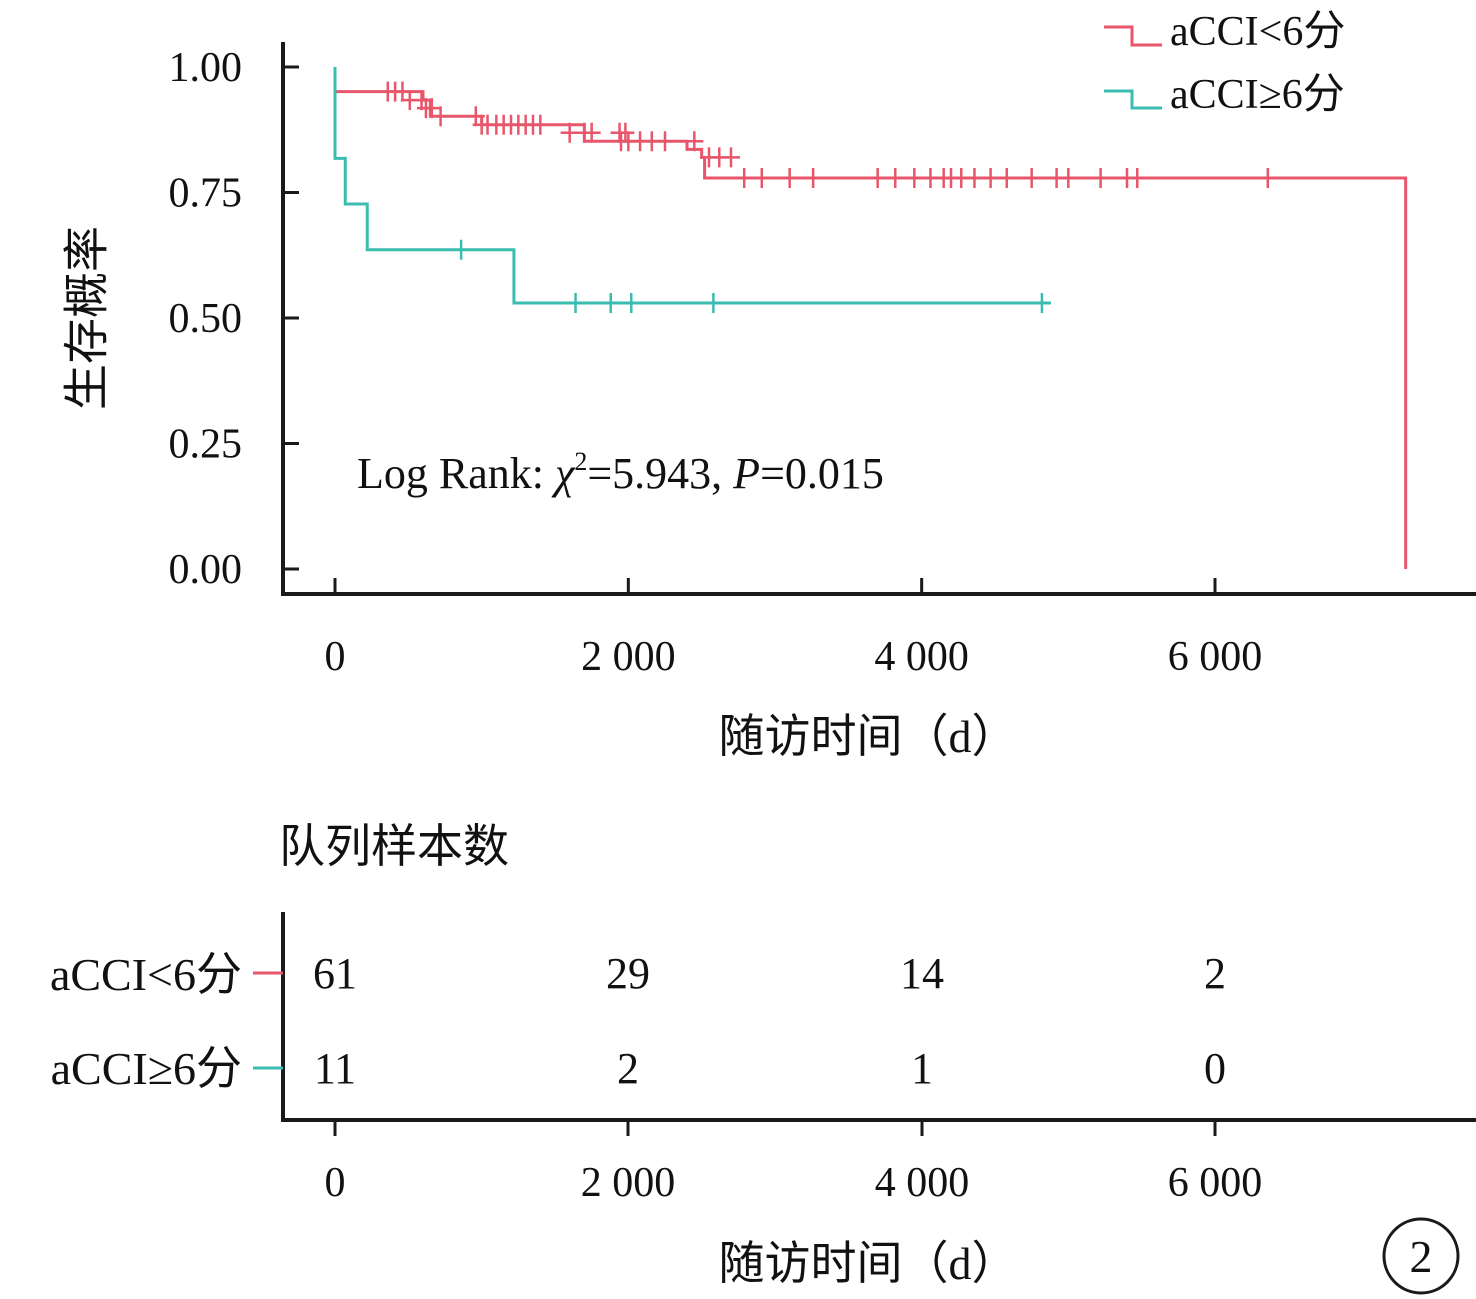 The width and height of the screenshot is (1476, 1299). I want to click on risk-value-high-4000: 1, so click(922, 1068).